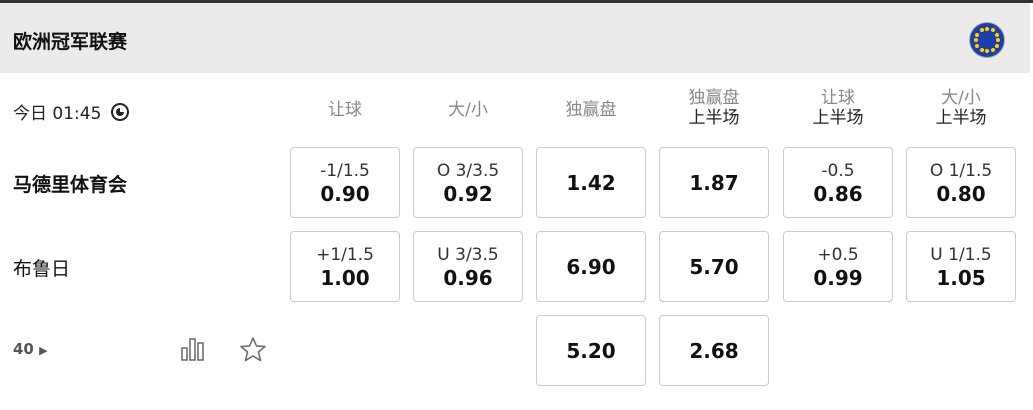  What do you see at coordinates (42, 269) in the screenshot?
I see `team-name: 布鲁日` at bounding box center [42, 269].